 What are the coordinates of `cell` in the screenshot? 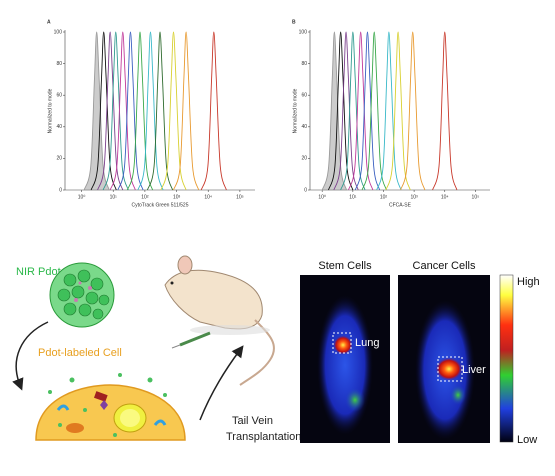 It's located at (110, 407).